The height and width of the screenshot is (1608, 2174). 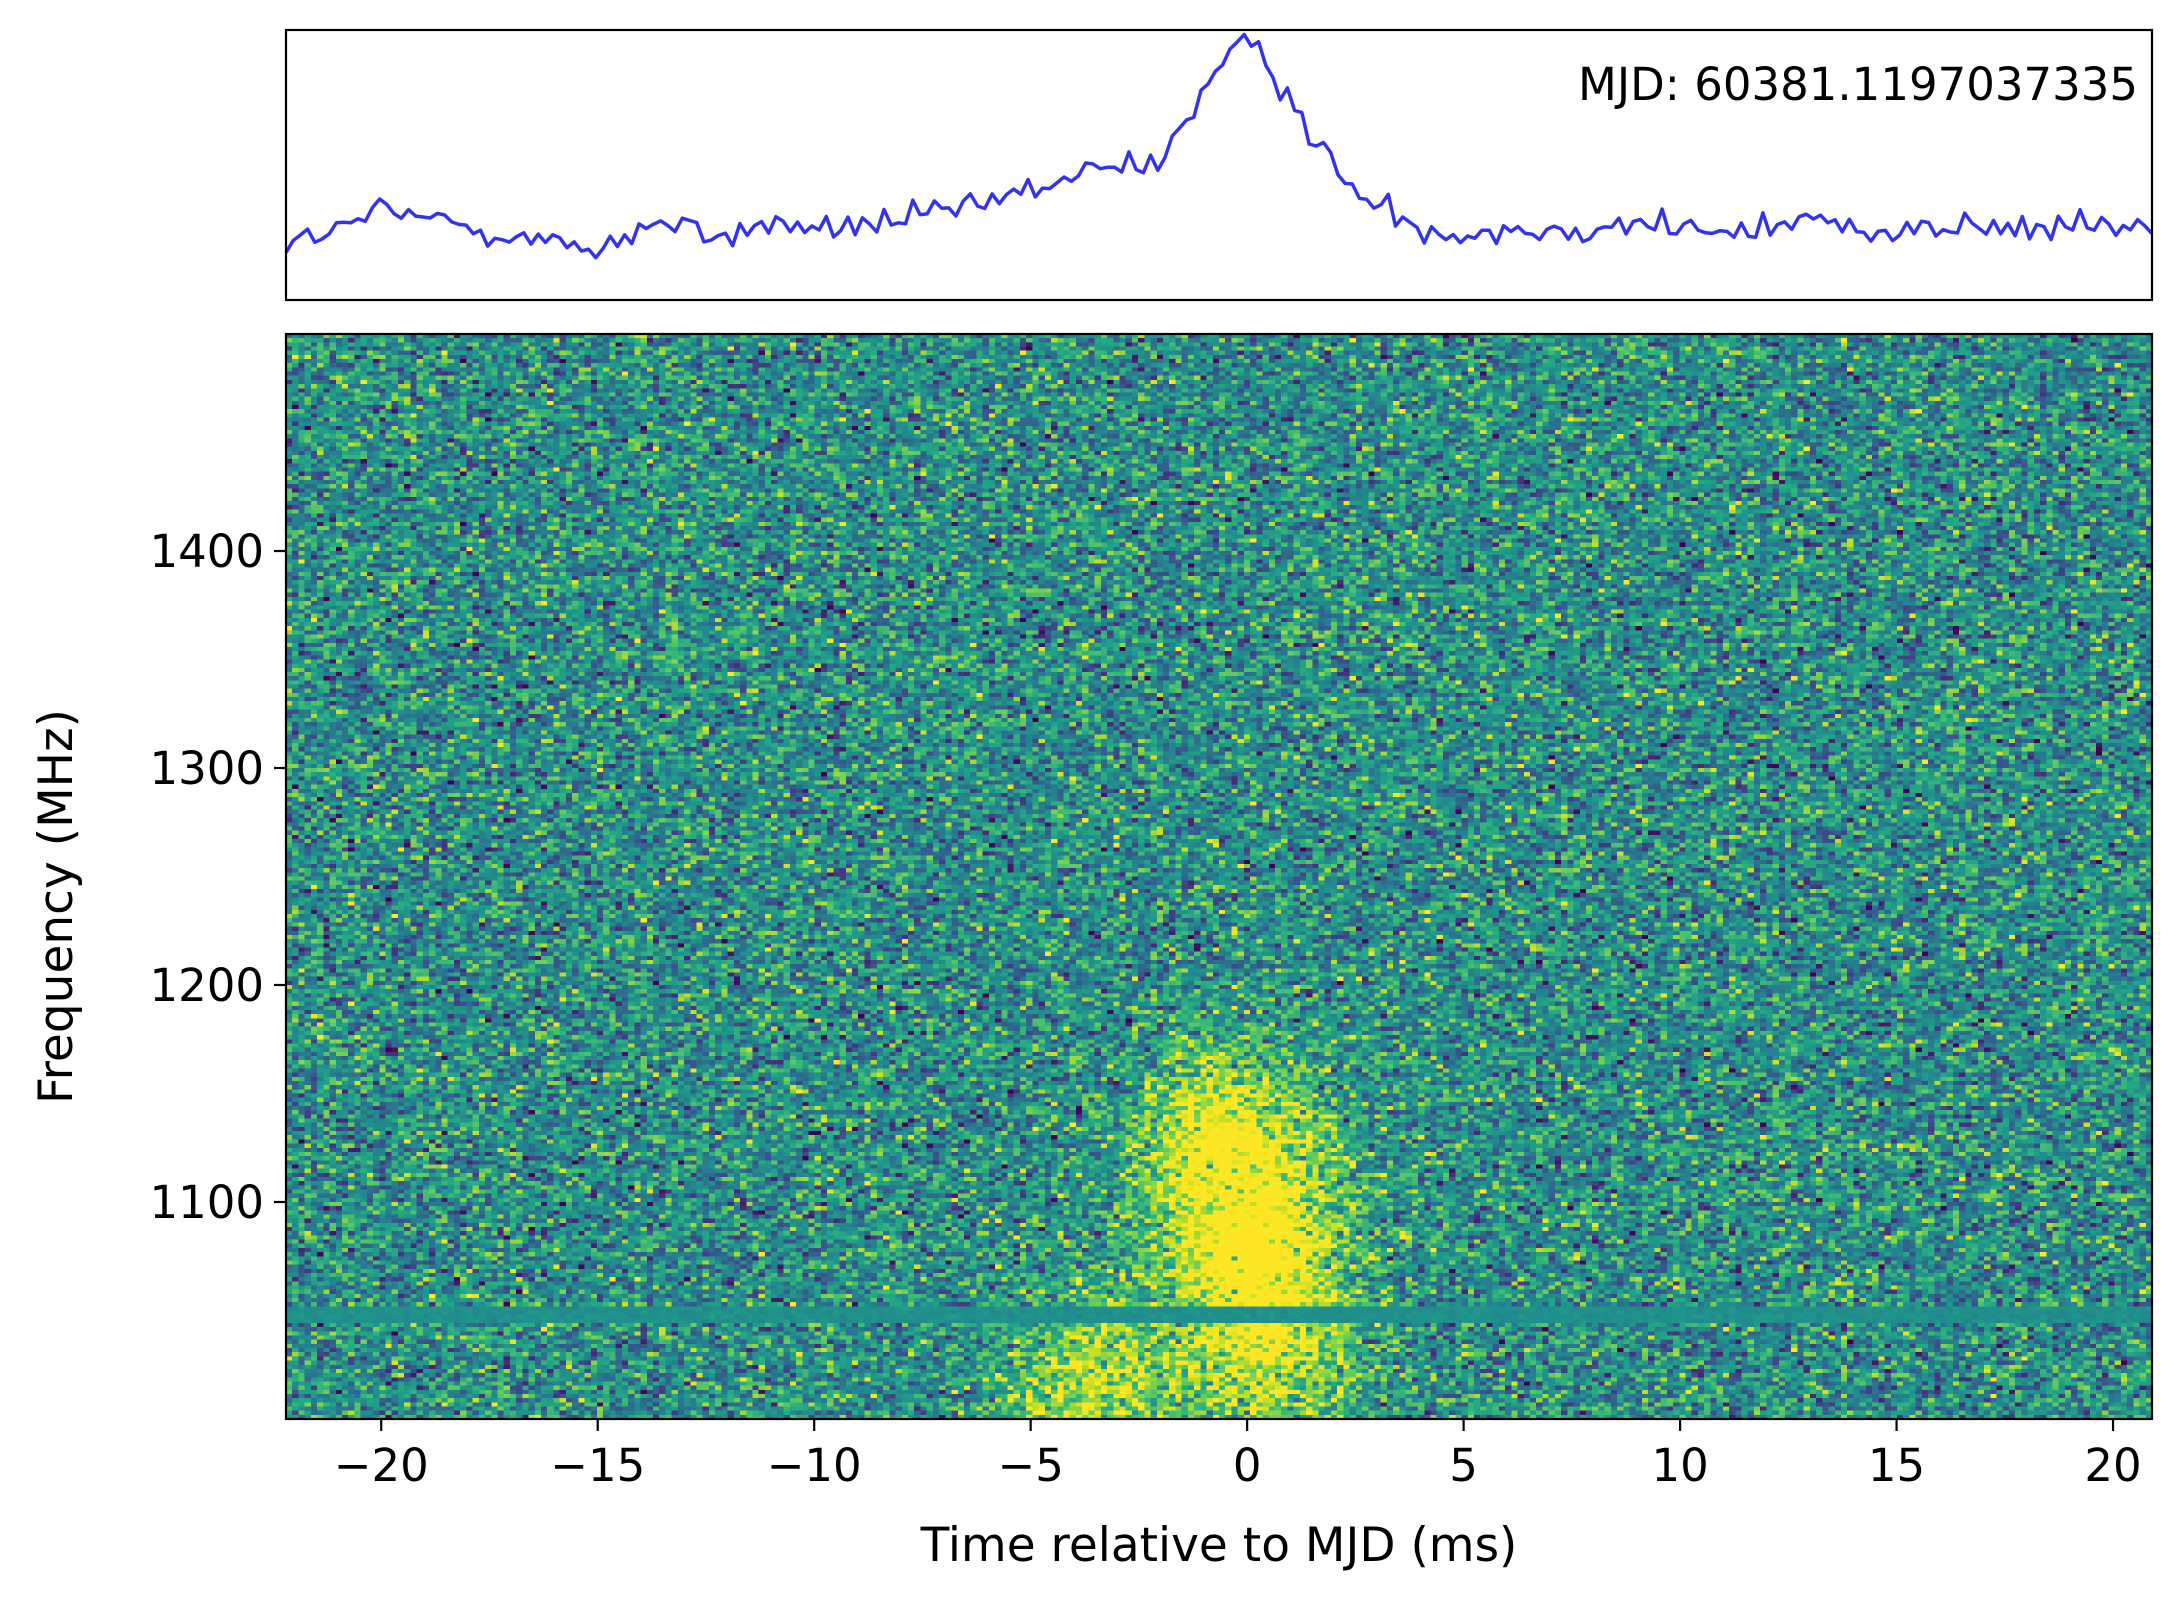 What do you see at coordinates (1858, 84) in the screenshot?
I see `mjd-annotation: MJD: 60381.1197037335` at bounding box center [1858, 84].